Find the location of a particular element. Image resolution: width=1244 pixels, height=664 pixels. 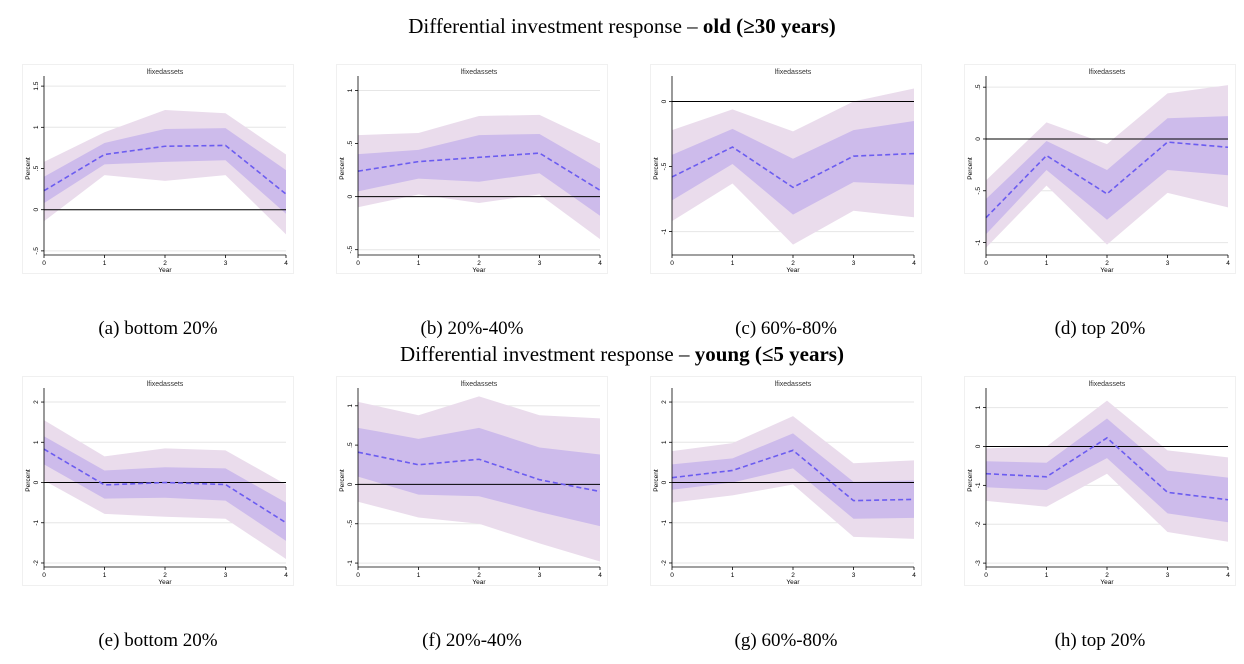

chart-caption-d: (d) top 20% is located at coordinates (1100, 328).